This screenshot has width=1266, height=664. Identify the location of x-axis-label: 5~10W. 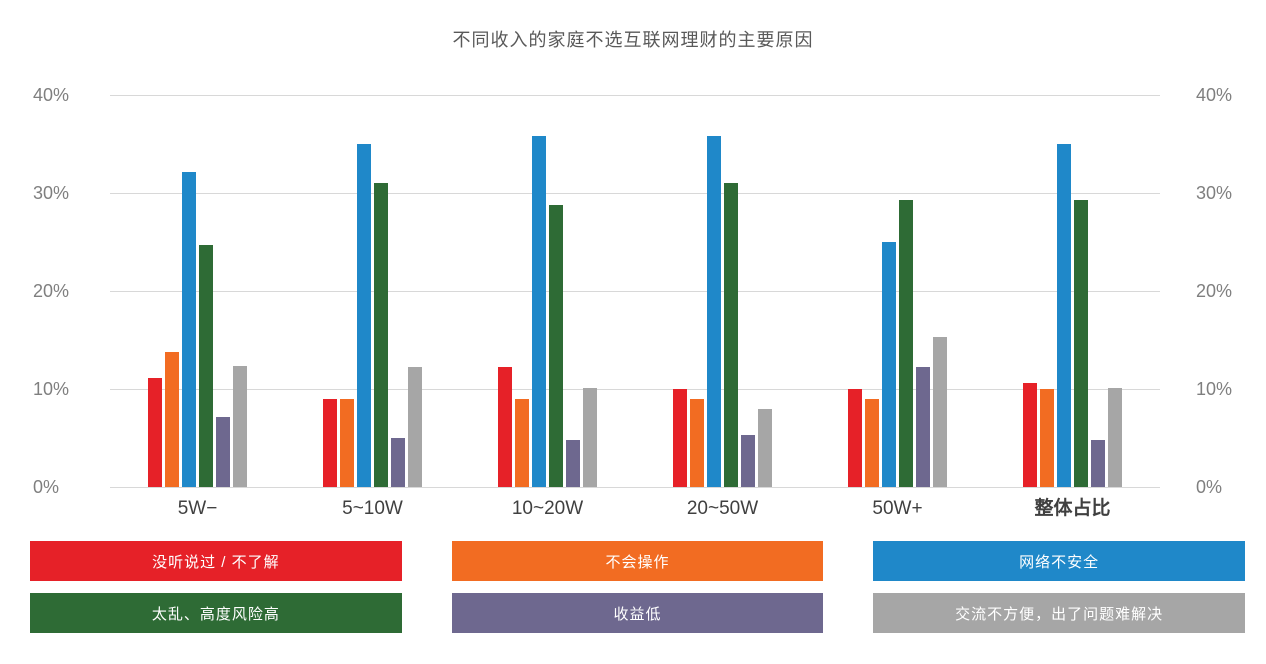
(372, 508).